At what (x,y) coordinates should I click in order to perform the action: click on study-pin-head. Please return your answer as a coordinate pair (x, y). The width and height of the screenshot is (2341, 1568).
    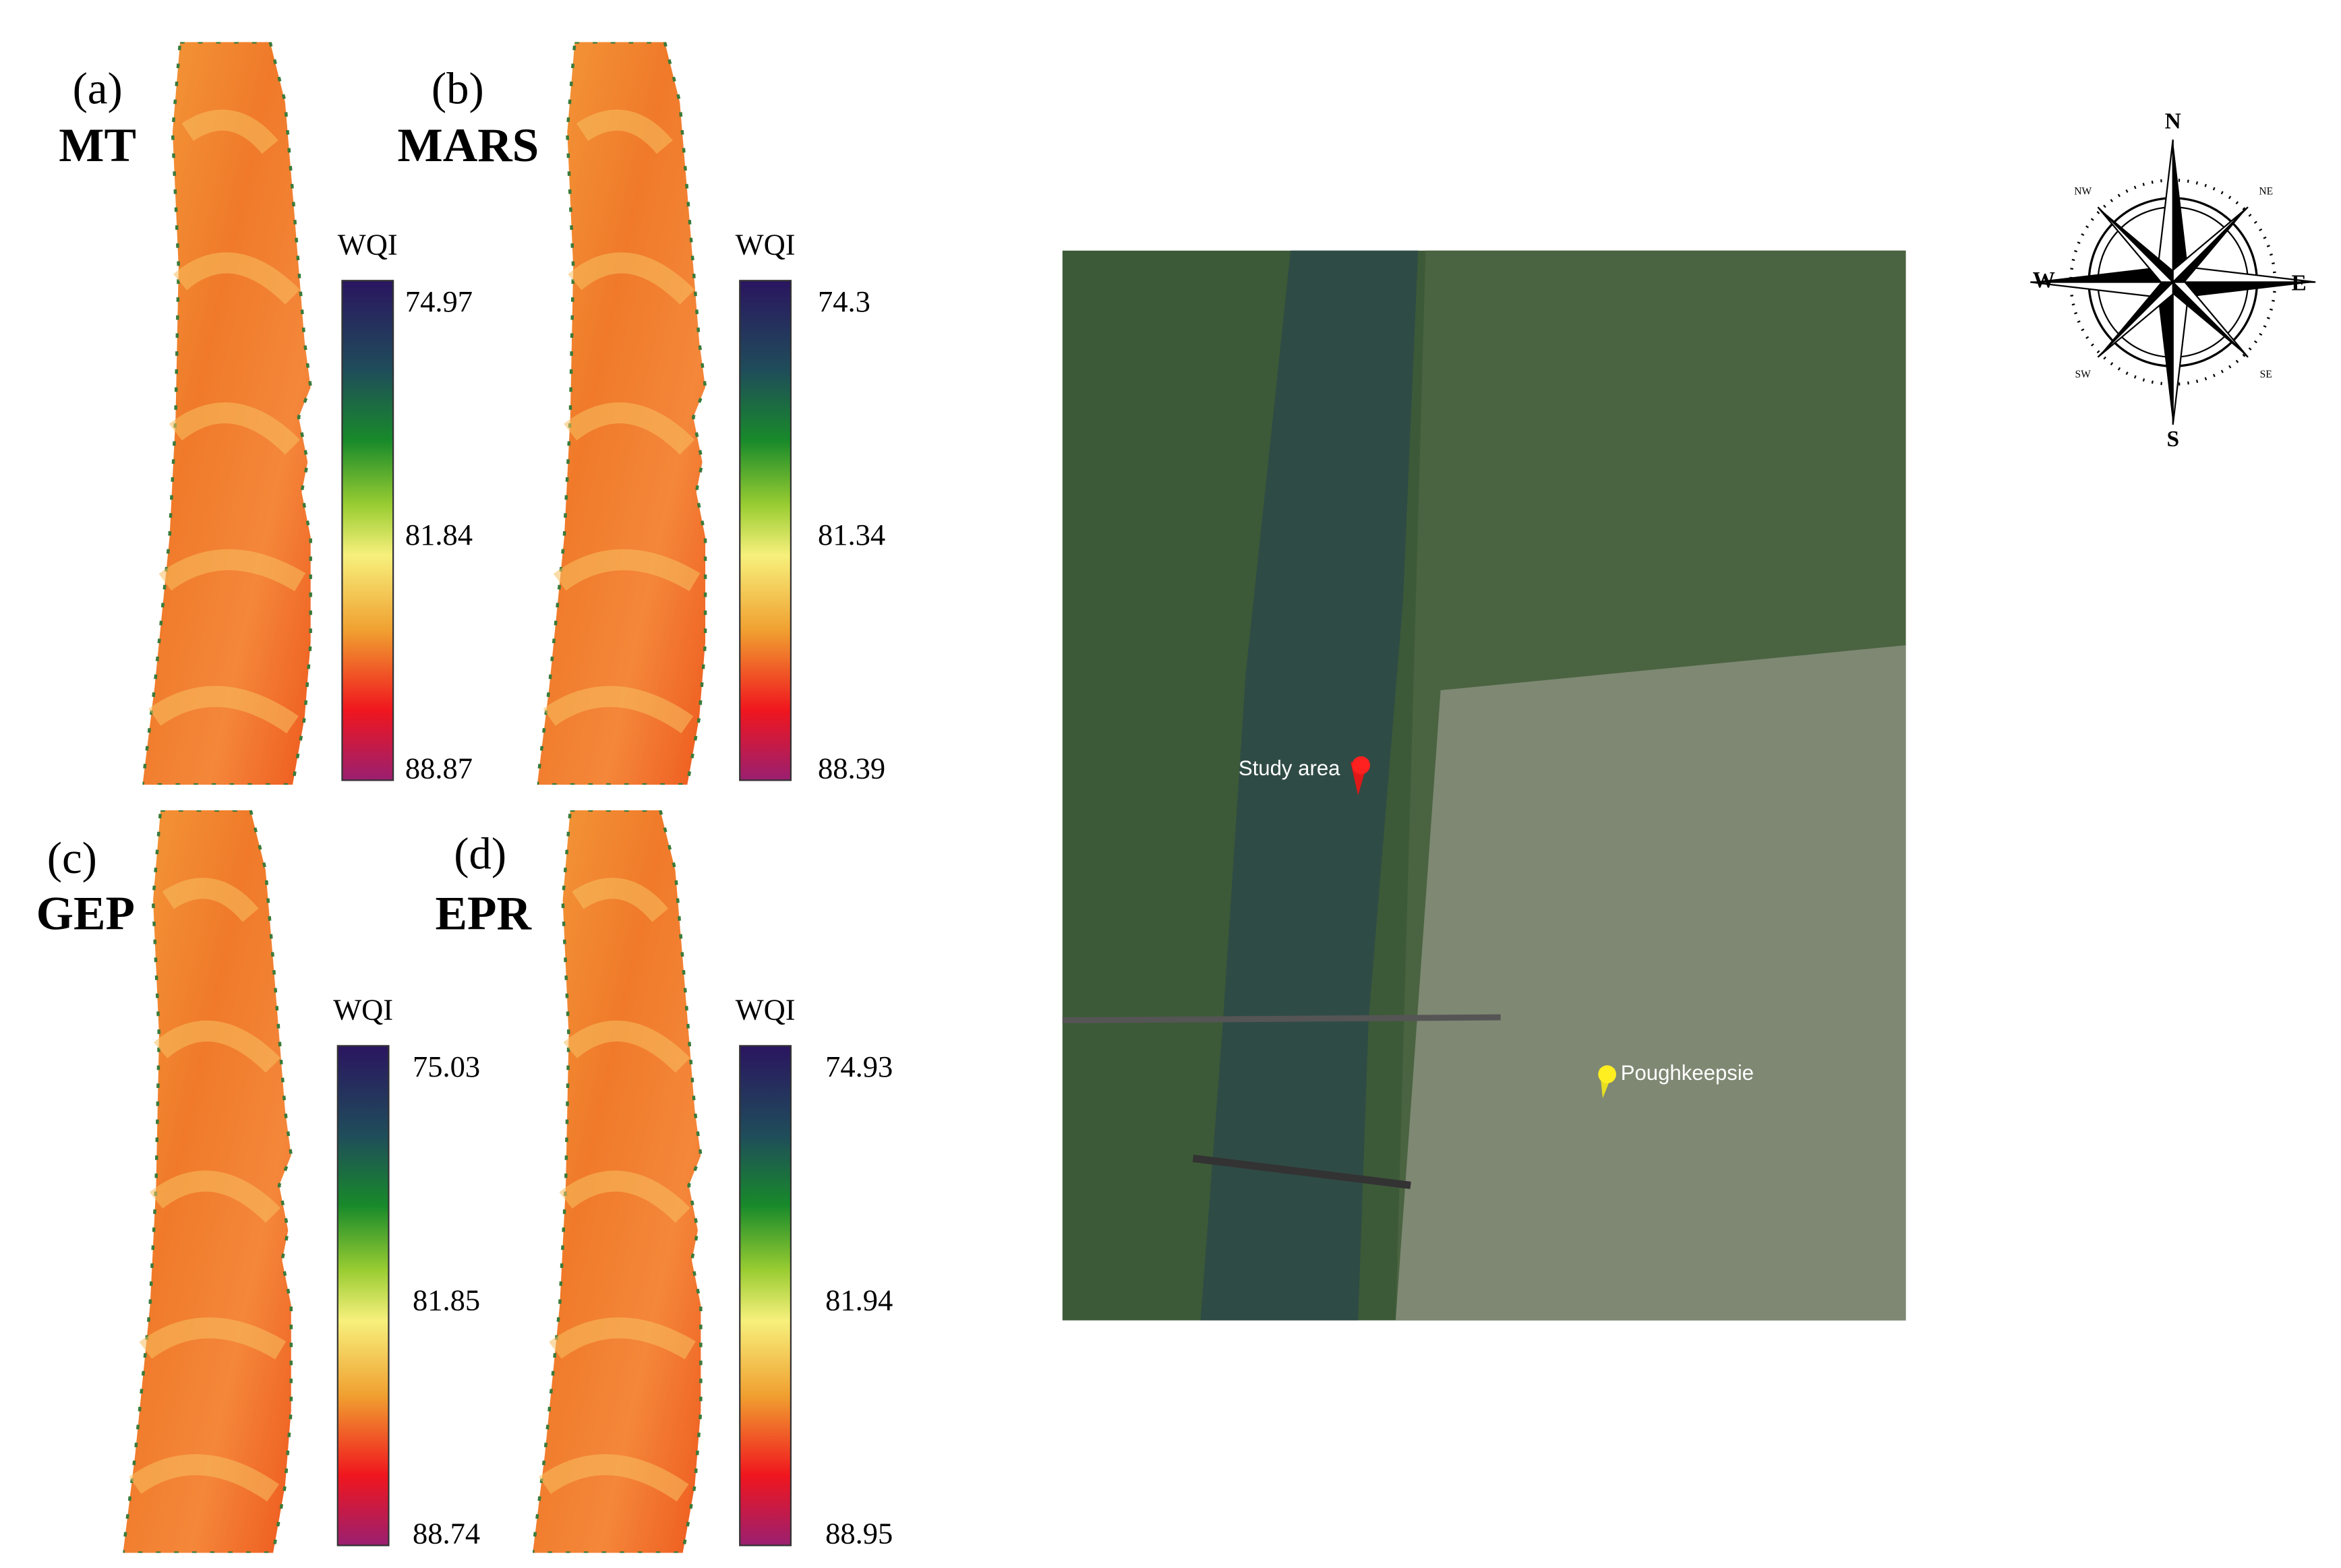
    Looking at the image, I should click on (1362, 765).